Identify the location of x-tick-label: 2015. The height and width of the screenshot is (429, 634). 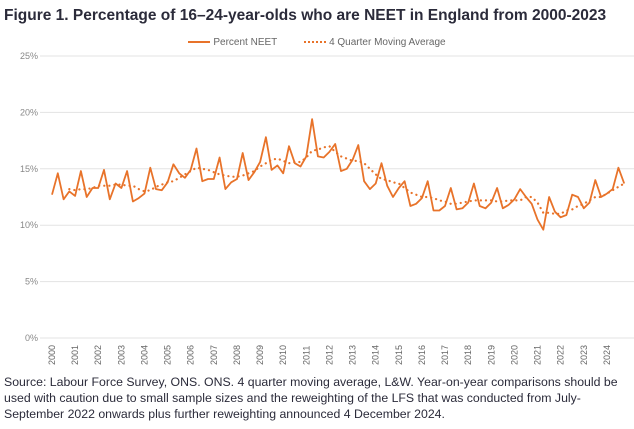
(399, 355).